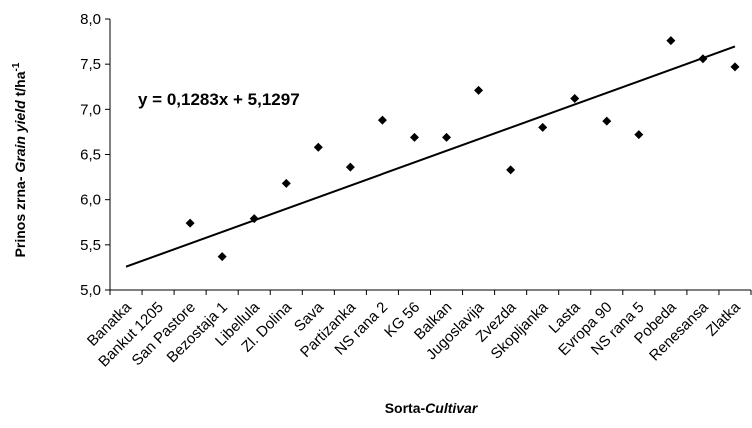 Image resolution: width=752 pixels, height=428 pixels. I want to click on y-axis-title-part1: Prinos zrna-, so click(20, 215).